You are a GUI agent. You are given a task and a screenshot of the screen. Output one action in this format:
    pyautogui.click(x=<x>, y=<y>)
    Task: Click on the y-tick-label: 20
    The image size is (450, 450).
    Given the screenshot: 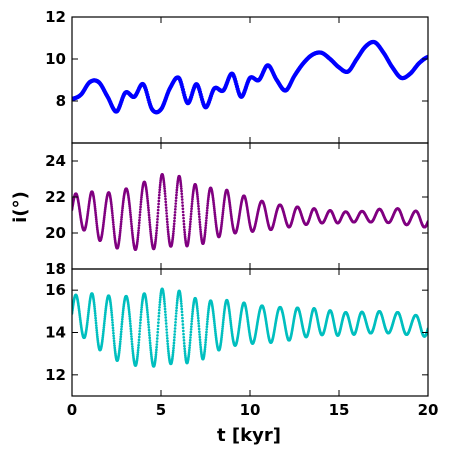 What is the action you would take?
    pyautogui.click(x=55, y=233)
    